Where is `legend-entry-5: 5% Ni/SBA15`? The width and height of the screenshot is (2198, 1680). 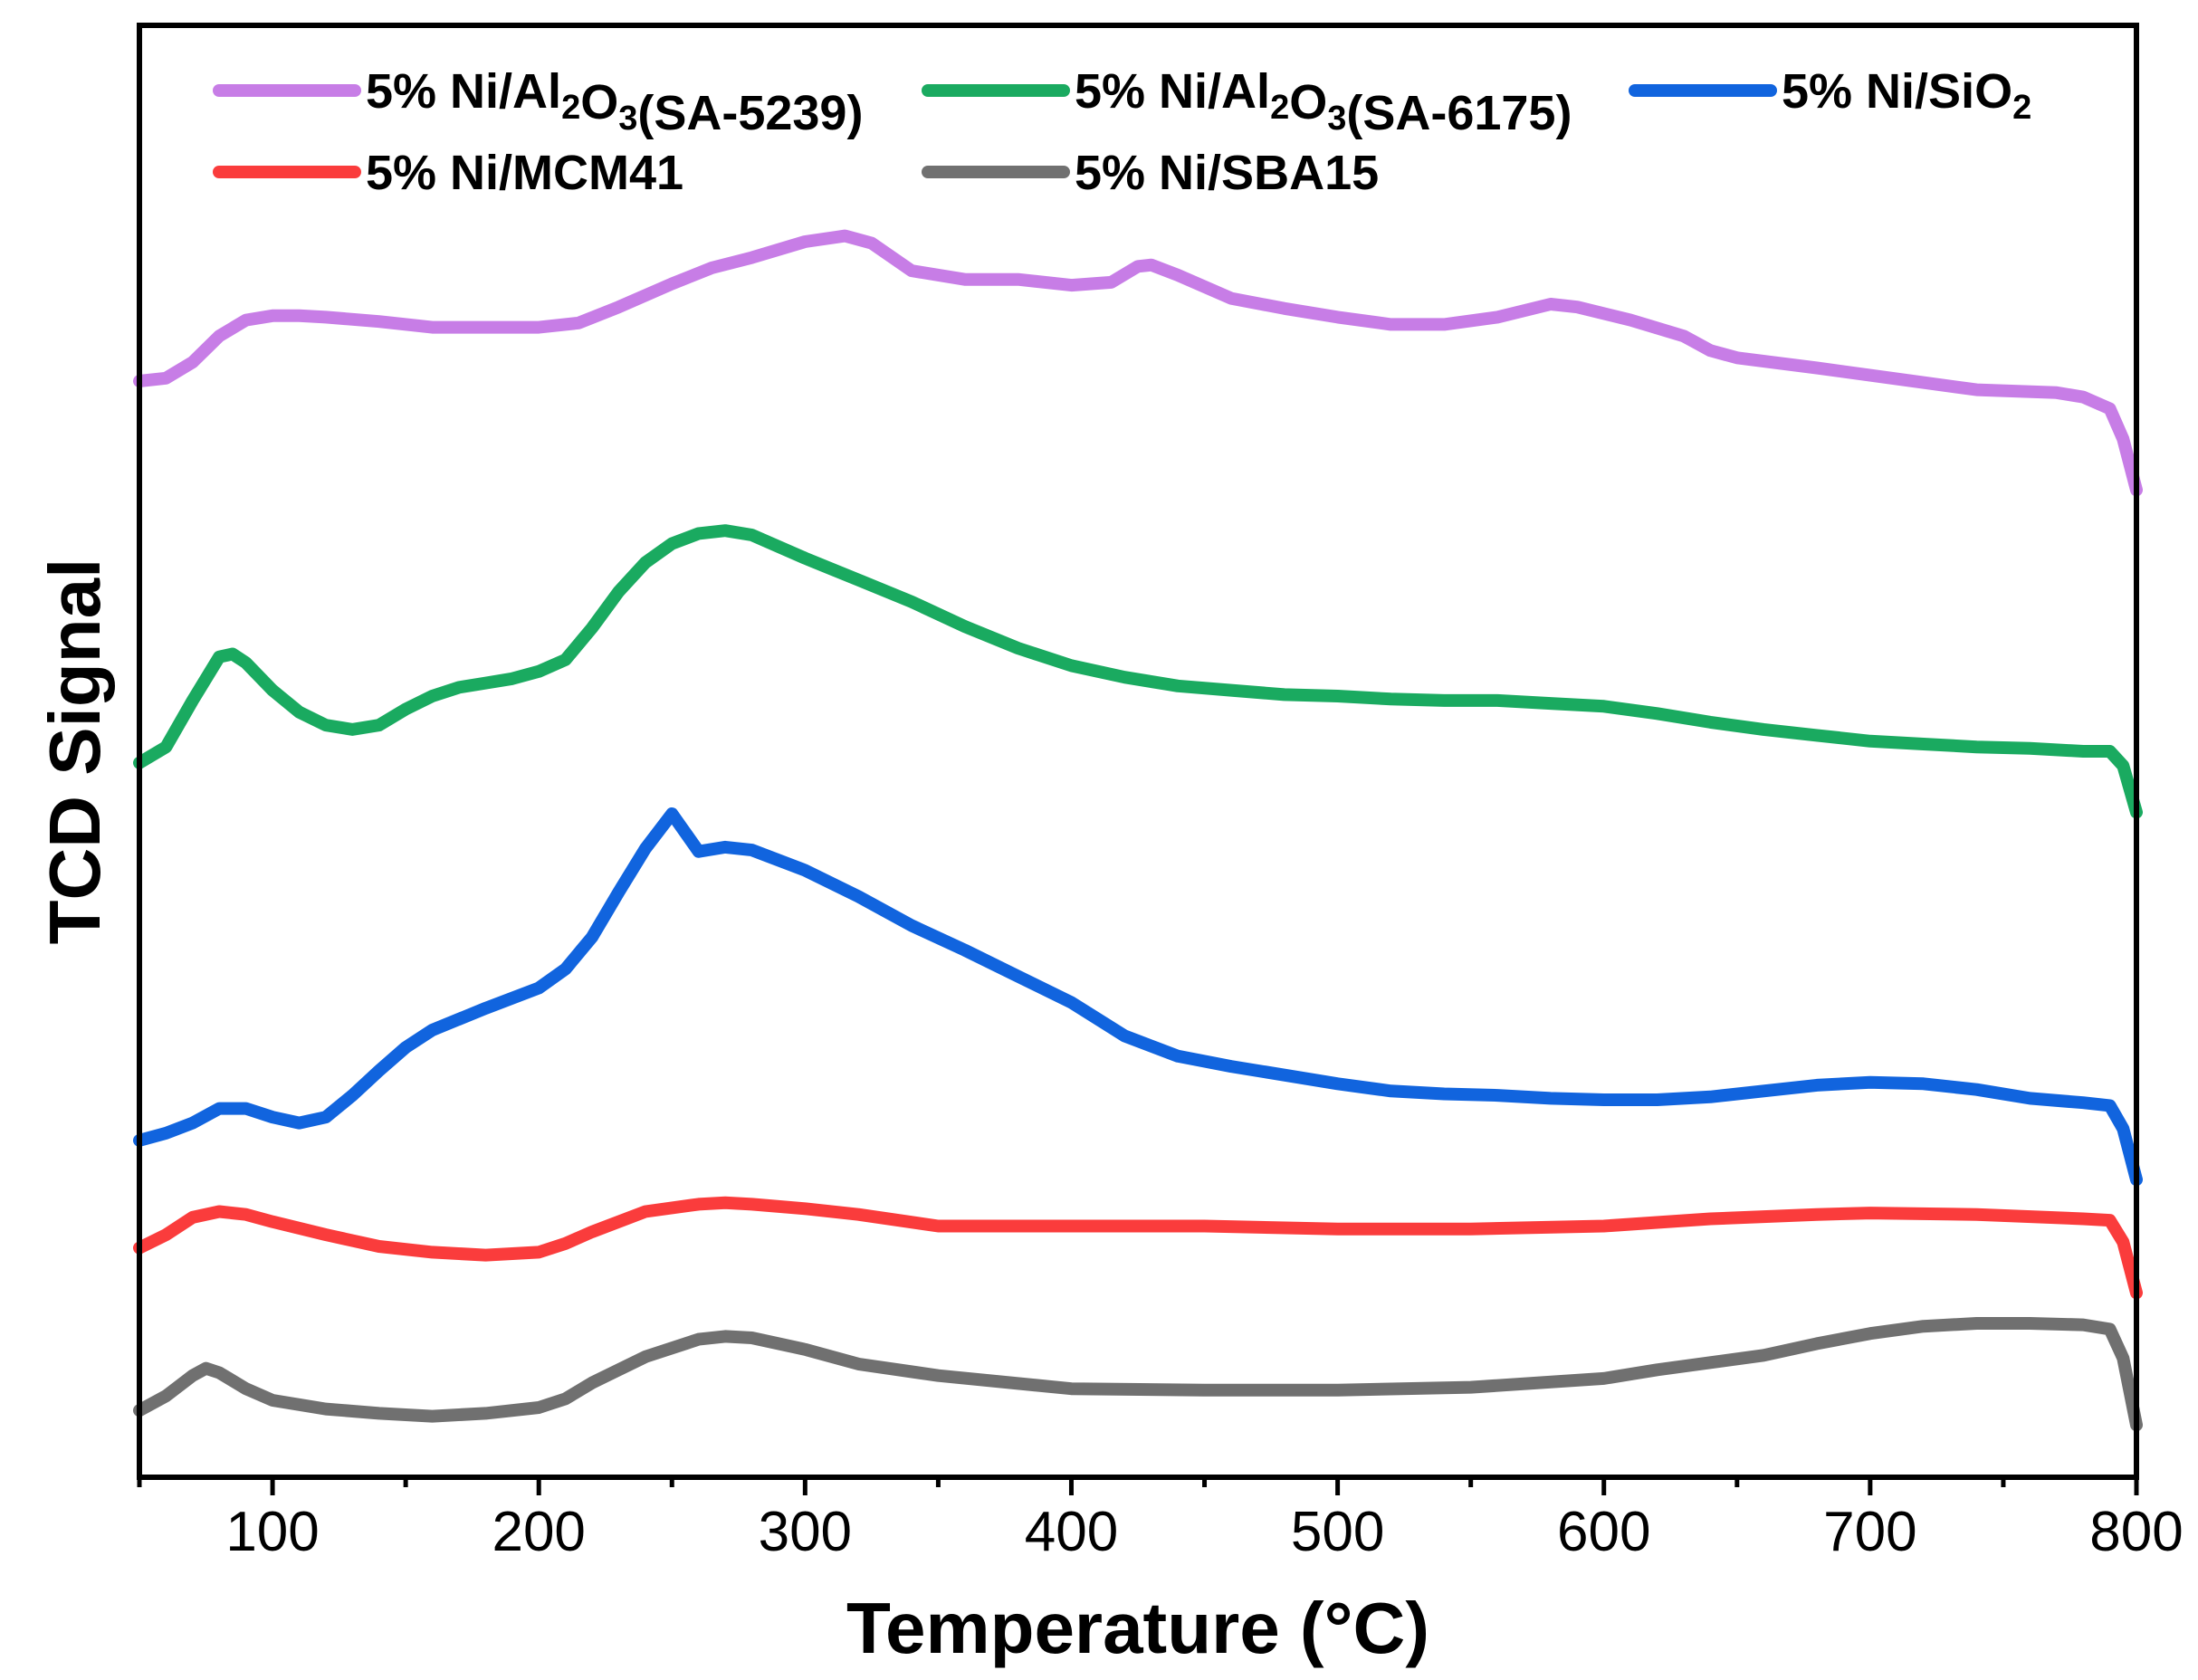
legend-entry-5: 5% Ni/SBA15 is located at coordinates (1150, 173).